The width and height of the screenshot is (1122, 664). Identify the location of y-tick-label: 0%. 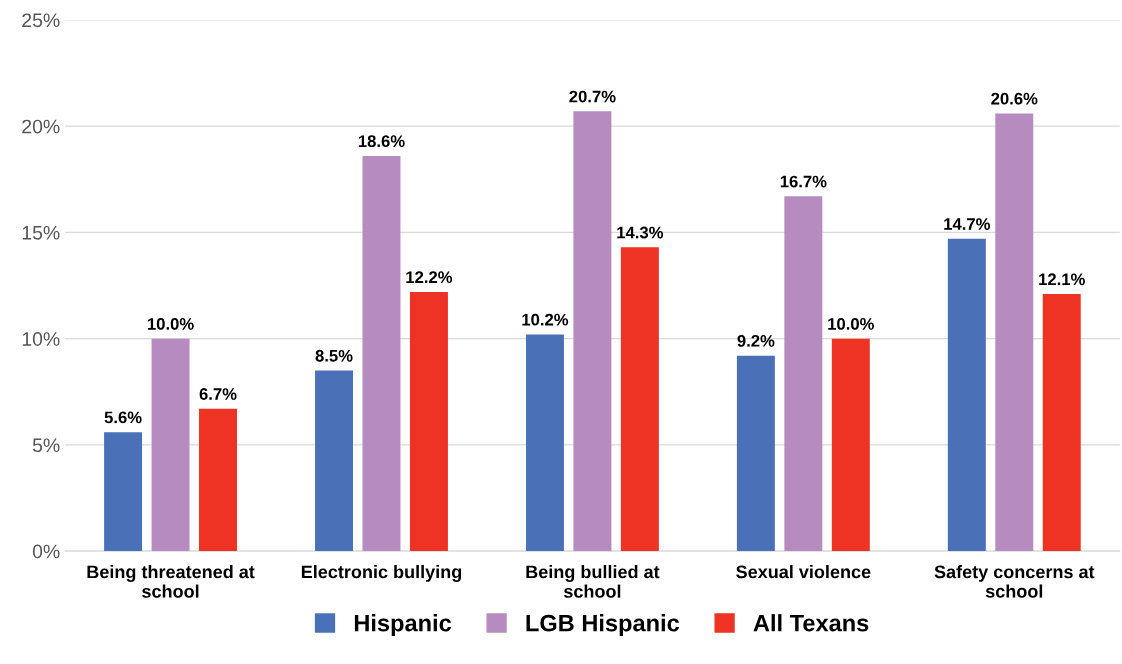
(46, 551).